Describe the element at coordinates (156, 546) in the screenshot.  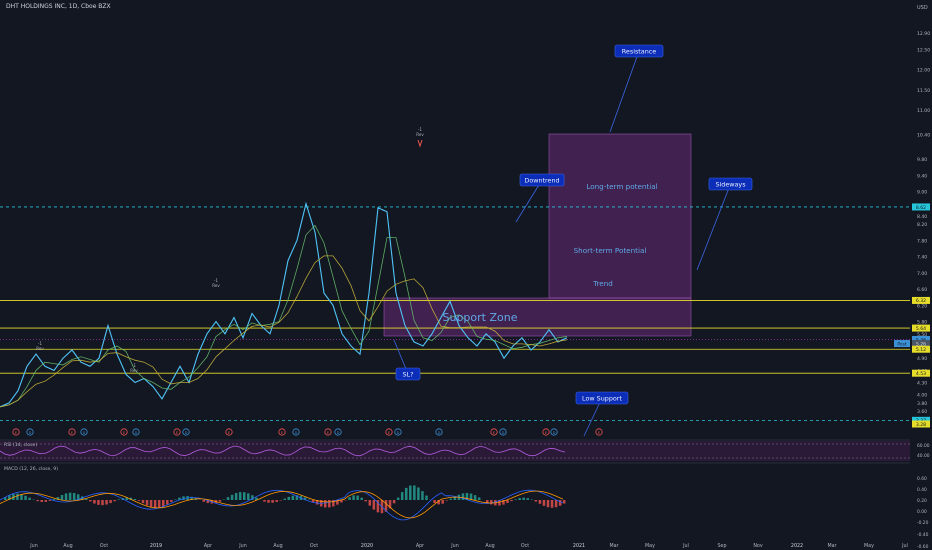
I see `time-axis-tick: 2019` at that location.